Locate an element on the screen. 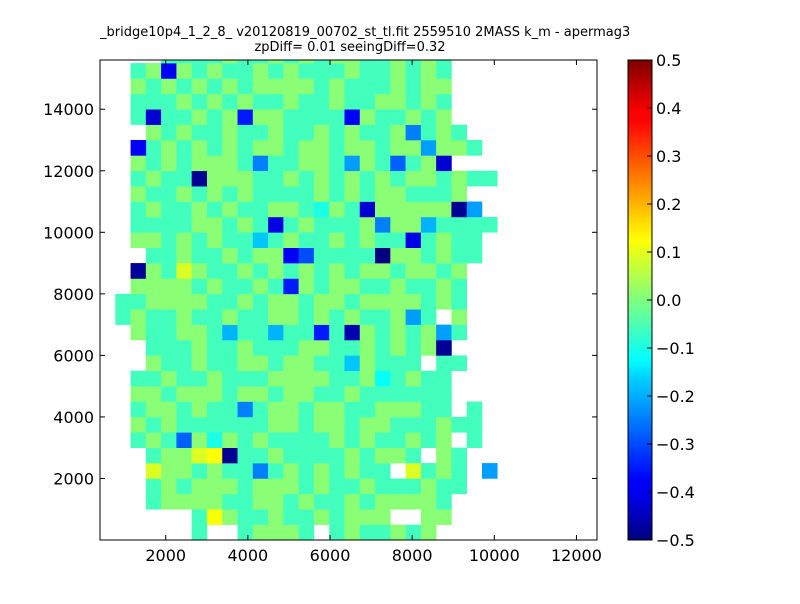 The height and width of the screenshot is (604, 800). y-tick-label: 4000 is located at coordinates (73, 417).